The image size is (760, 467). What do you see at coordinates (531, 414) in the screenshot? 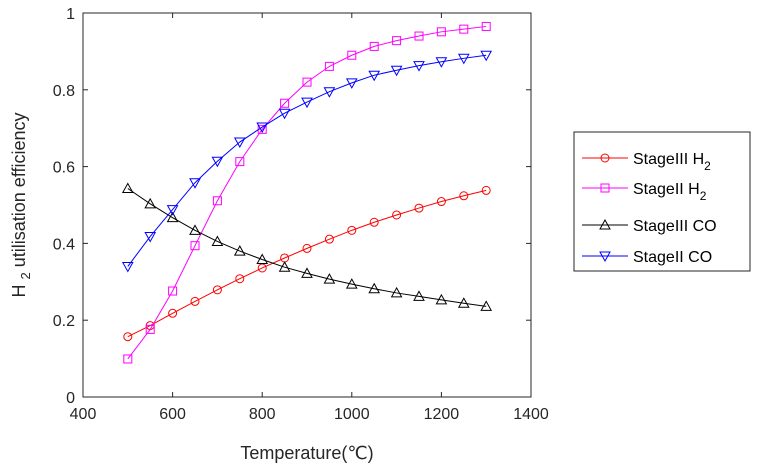
I see `x-tick-label: 1400` at bounding box center [531, 414].